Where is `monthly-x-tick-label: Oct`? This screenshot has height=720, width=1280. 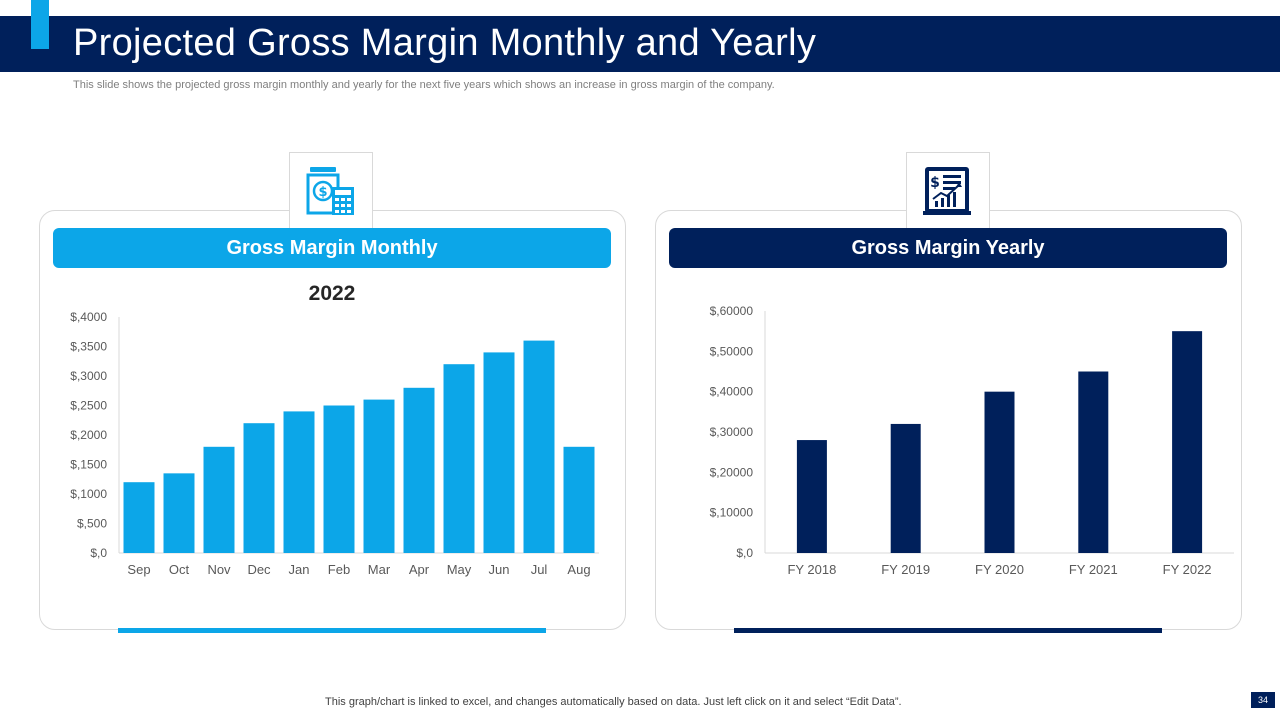
monthly-x-tick-label: Oct is located at coordinates (179, 569).